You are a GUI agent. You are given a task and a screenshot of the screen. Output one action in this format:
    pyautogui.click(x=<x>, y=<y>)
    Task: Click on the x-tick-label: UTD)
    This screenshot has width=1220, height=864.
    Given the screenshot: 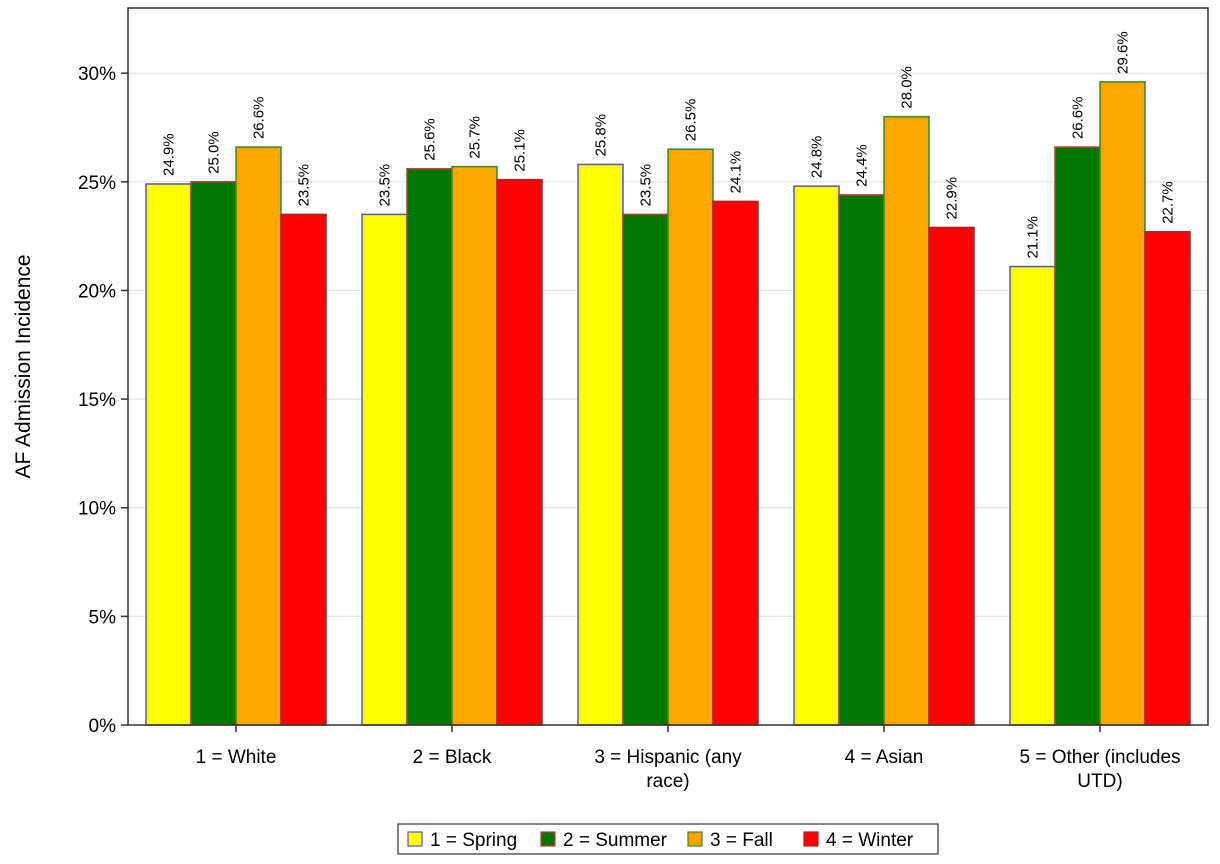 What is the action you would take?
    pyautogui.click(x=1099, y=781)
    